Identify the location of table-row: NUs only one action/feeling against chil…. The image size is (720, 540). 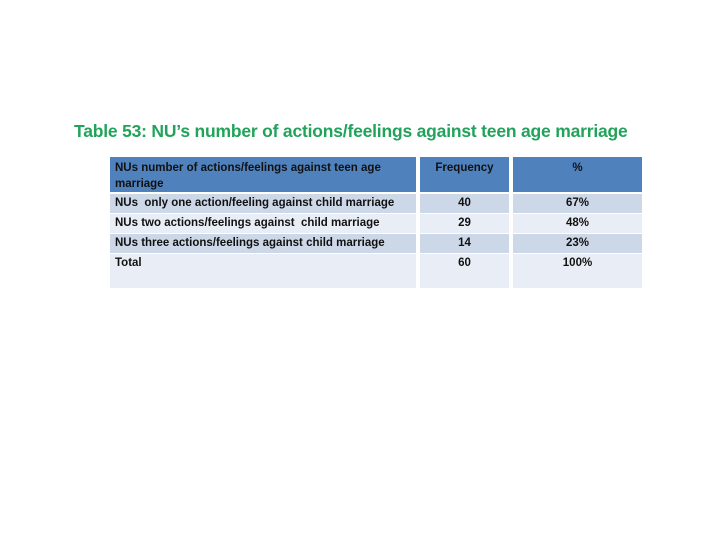
(376, 203).